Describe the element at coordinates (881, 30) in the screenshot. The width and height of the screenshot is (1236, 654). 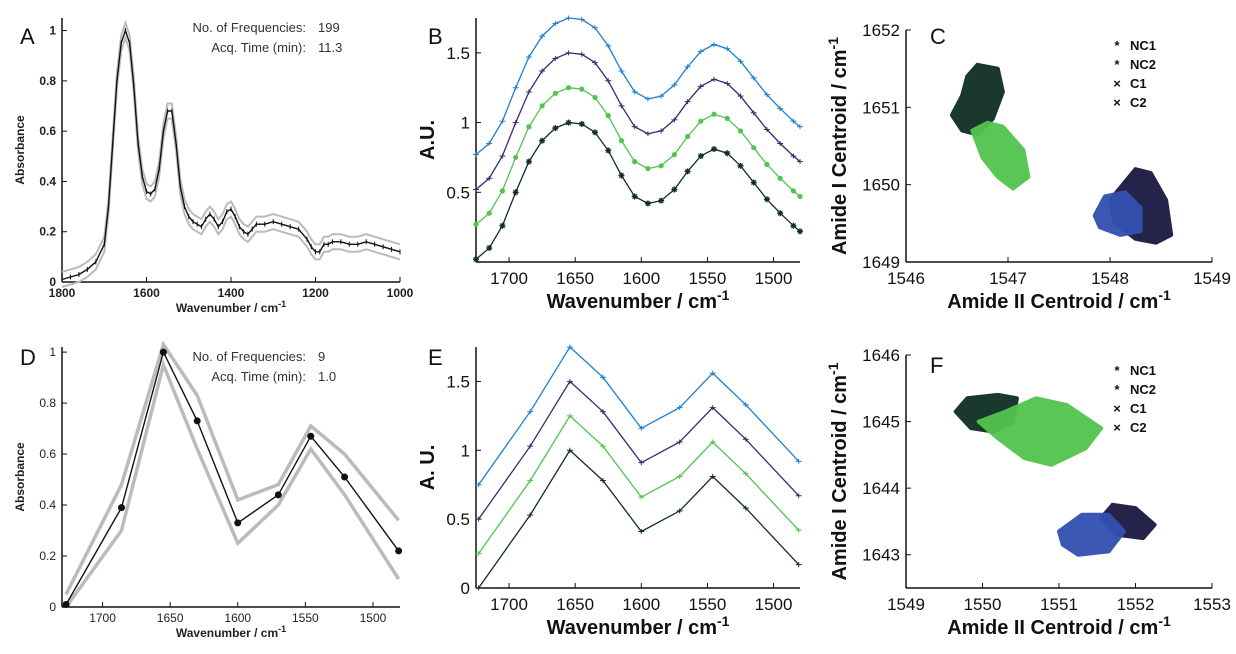
I see `y-tick-label: 1652` at that location.